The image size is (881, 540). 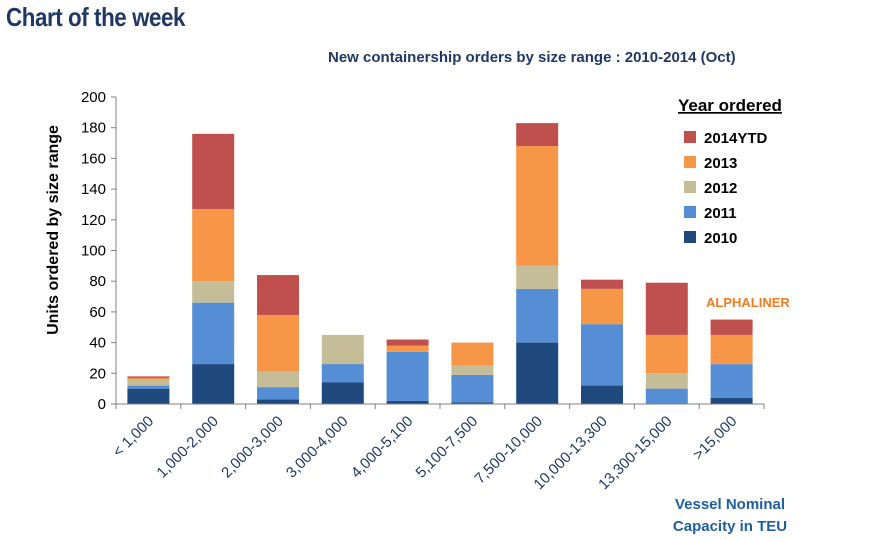 I want to click on y-tick-label: 40, so click(x=97, y=343).